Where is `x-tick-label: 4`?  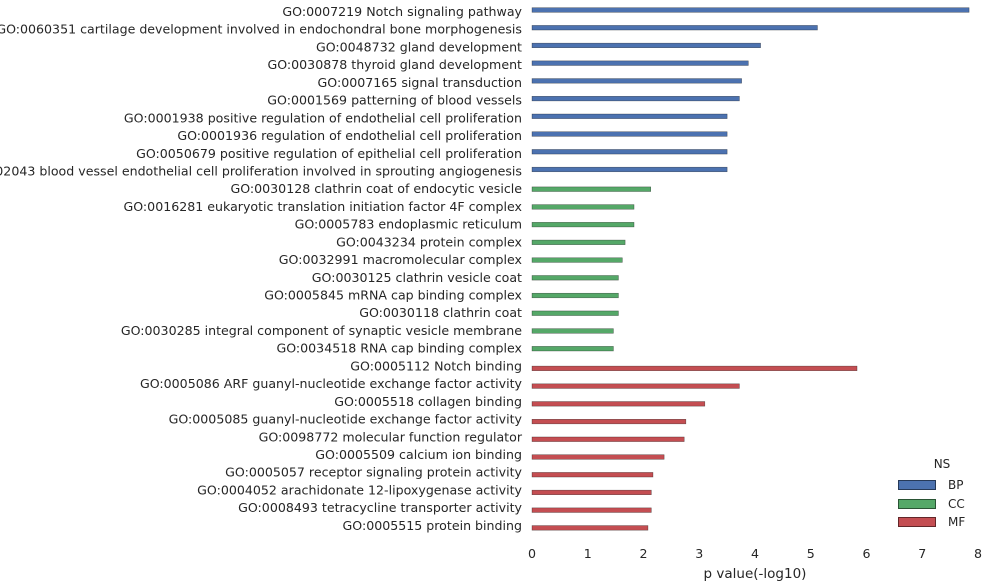 x-tick-label: 4 is located at coordinates (755, 553).